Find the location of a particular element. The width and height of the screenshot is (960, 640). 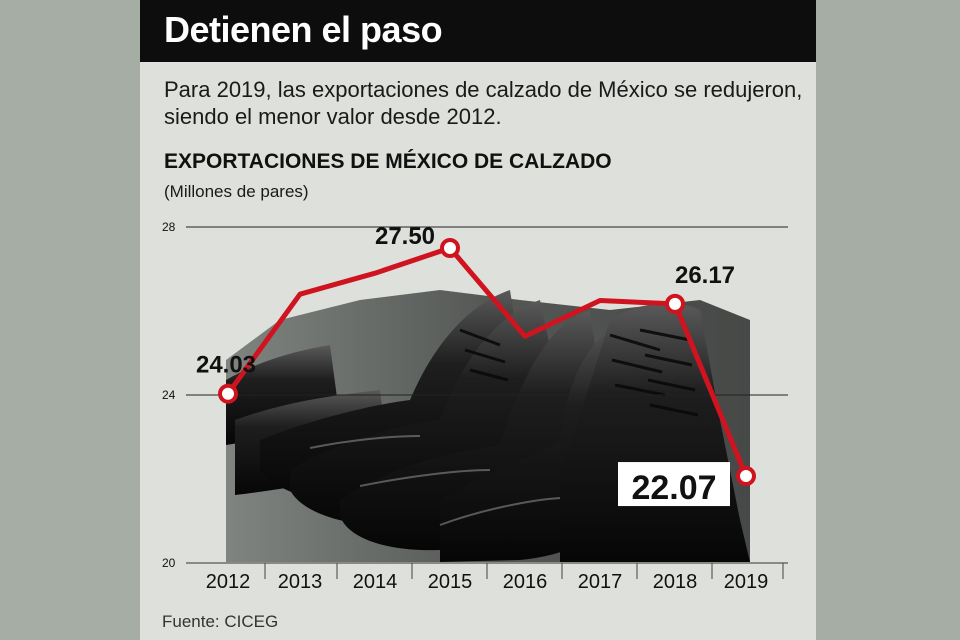

chart-title: EXPORTACIONES DE MÉXICO DE CALZADO is located at coordinates (388, 161).